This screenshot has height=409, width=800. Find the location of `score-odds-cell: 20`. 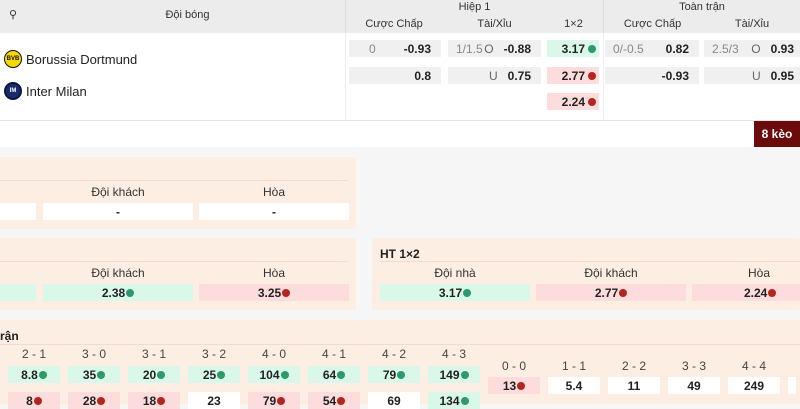

score-odds-cell: 20 is located at coordinates (154, 374).